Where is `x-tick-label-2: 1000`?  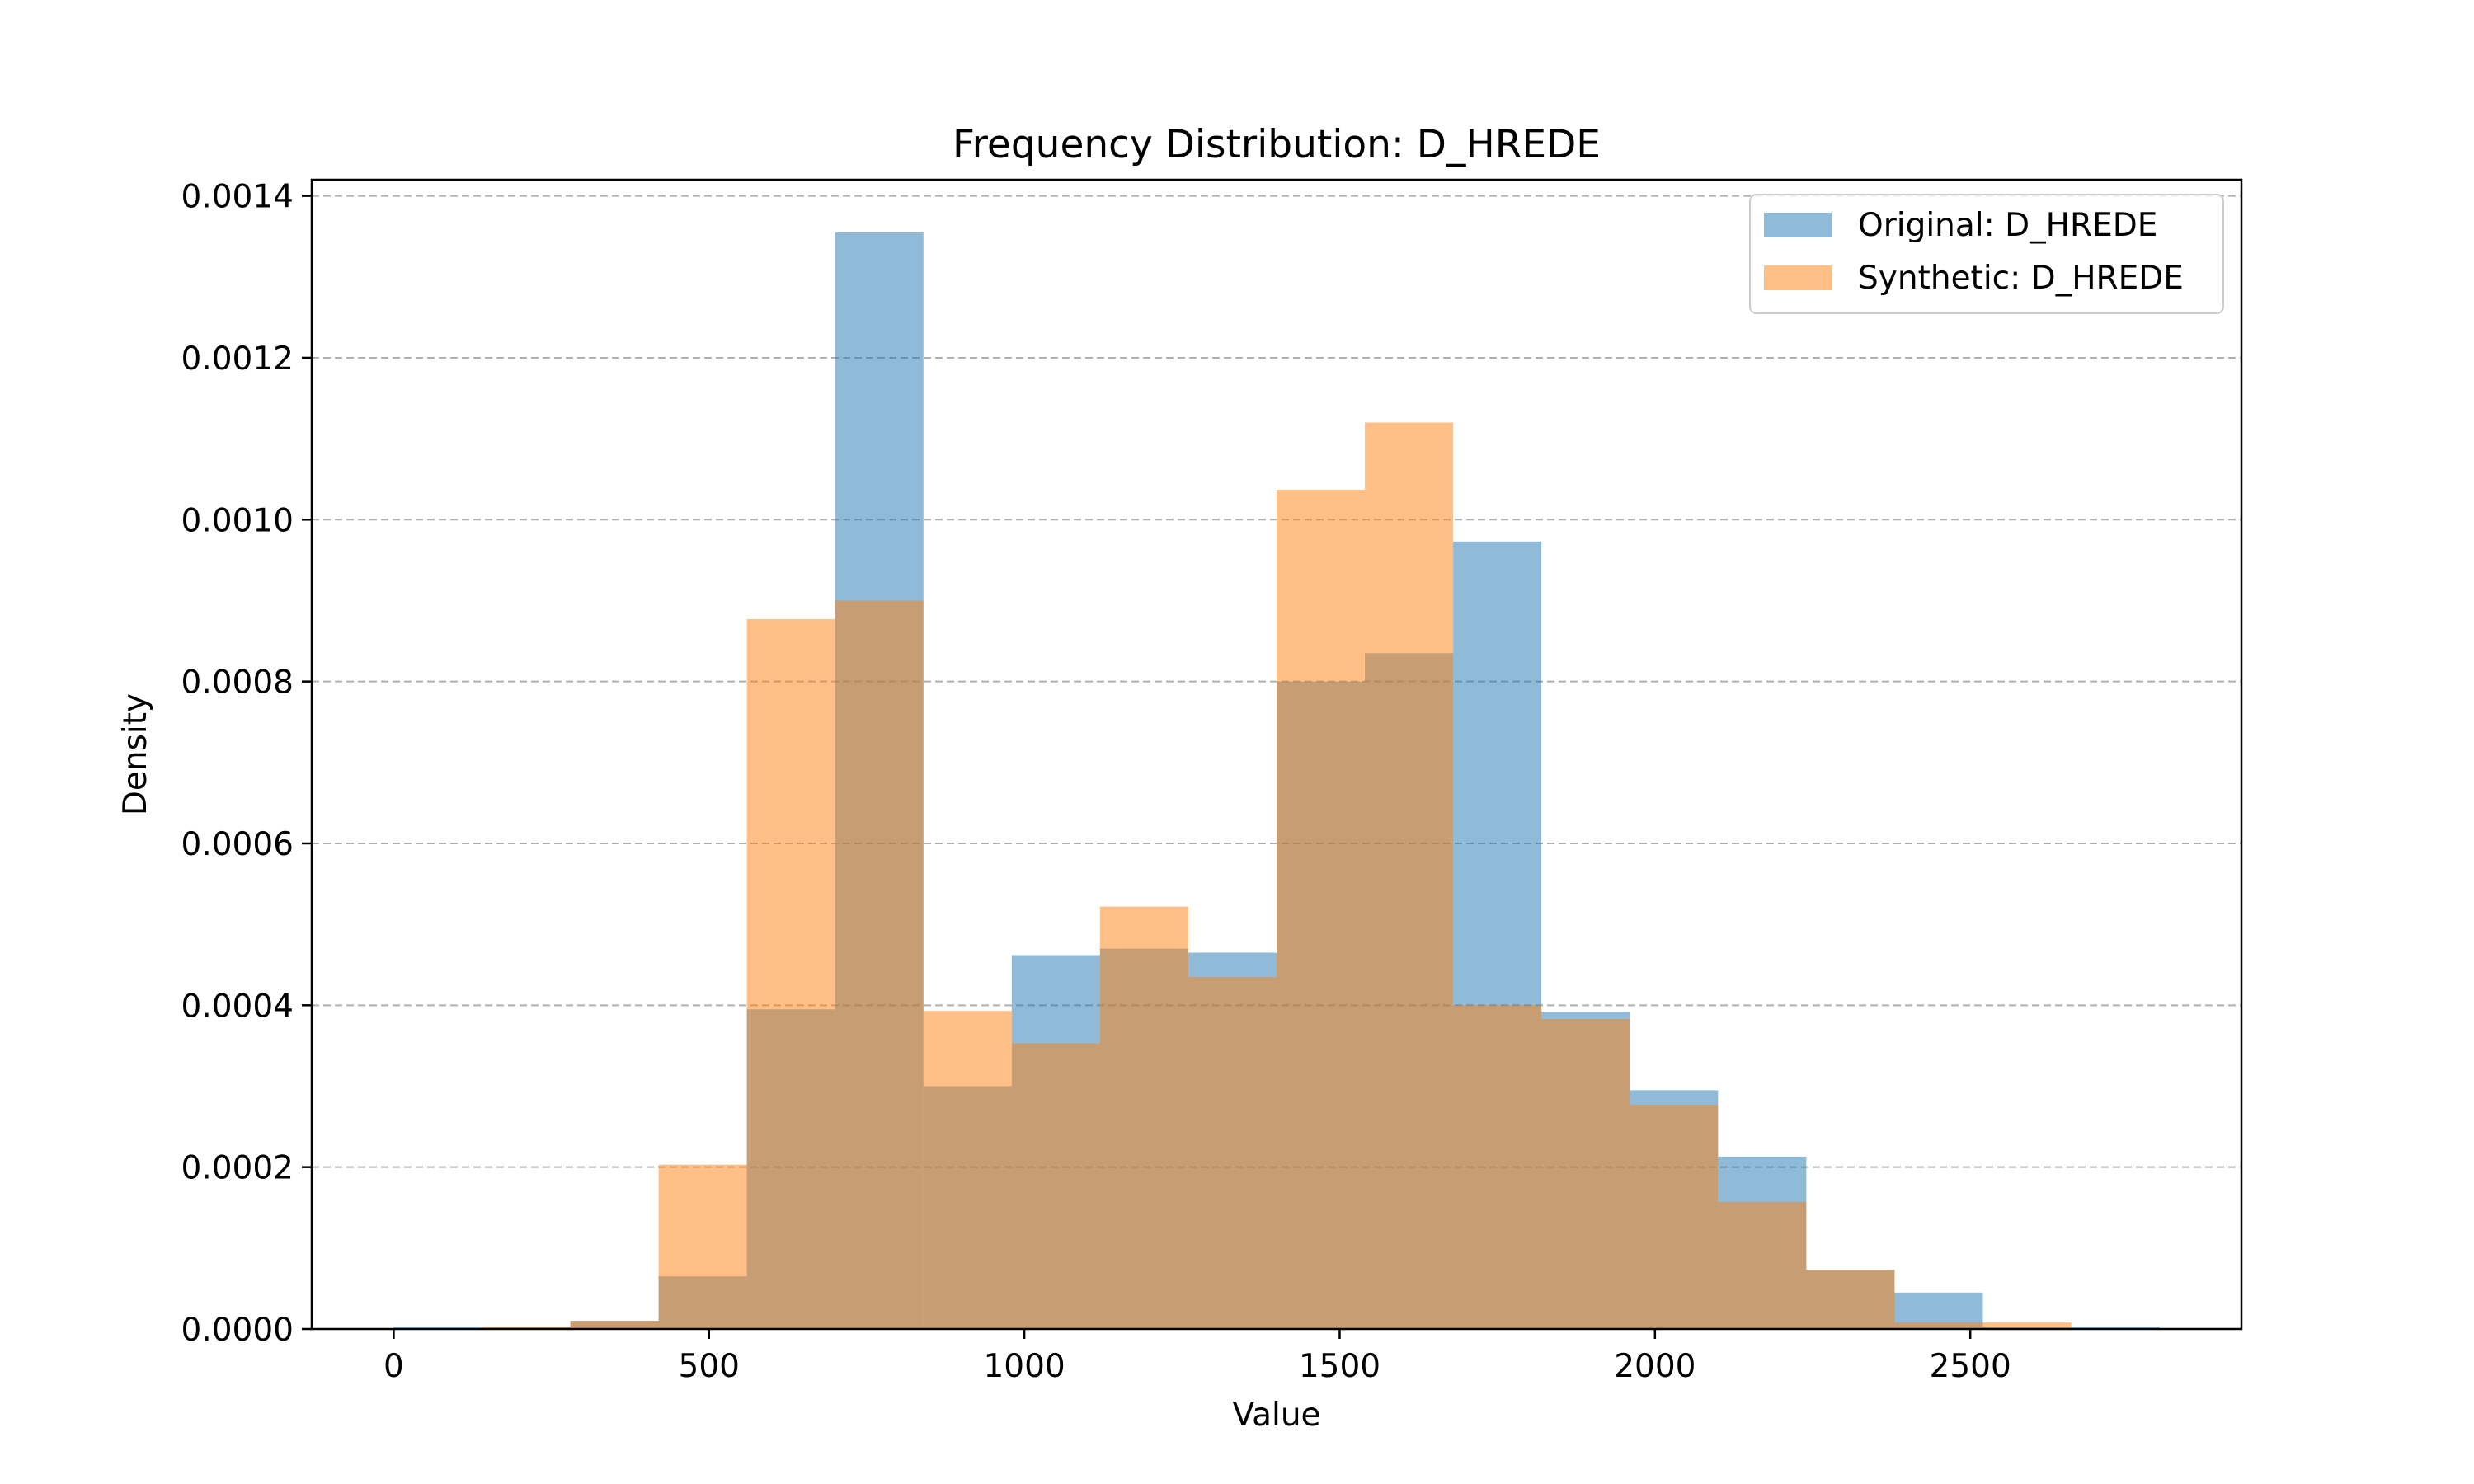
x-tick-label-2: 1000 is located at coordinates (1024, 1366).